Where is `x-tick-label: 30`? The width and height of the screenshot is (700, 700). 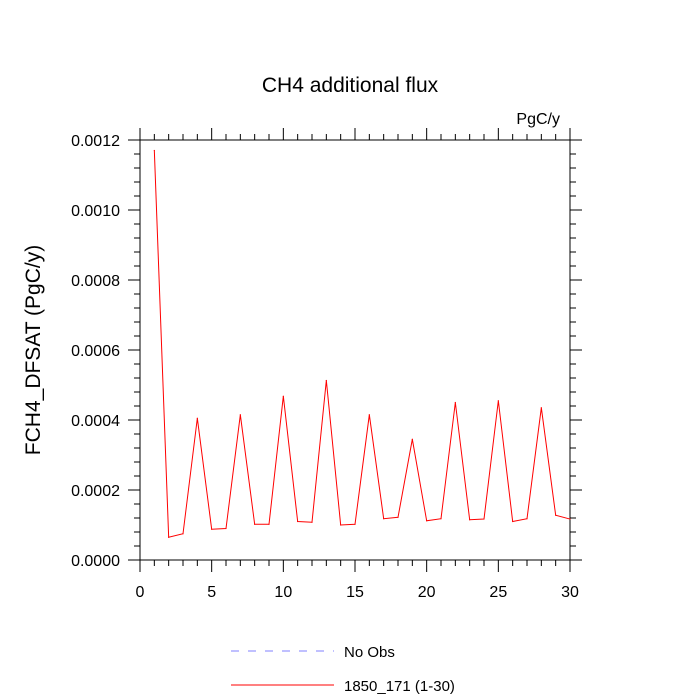
x-tick-label: 30 is located at coordinates (570, 592).